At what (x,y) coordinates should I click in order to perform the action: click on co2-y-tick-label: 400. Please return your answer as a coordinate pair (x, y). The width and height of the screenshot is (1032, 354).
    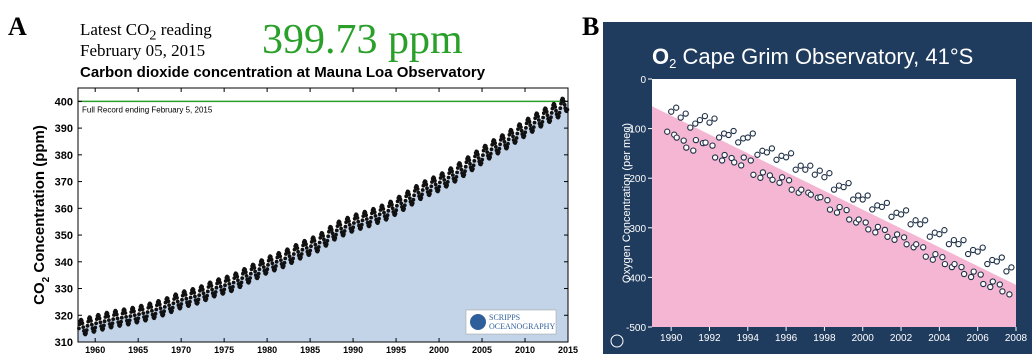
    Looking at the image, I should click on (64, 102).